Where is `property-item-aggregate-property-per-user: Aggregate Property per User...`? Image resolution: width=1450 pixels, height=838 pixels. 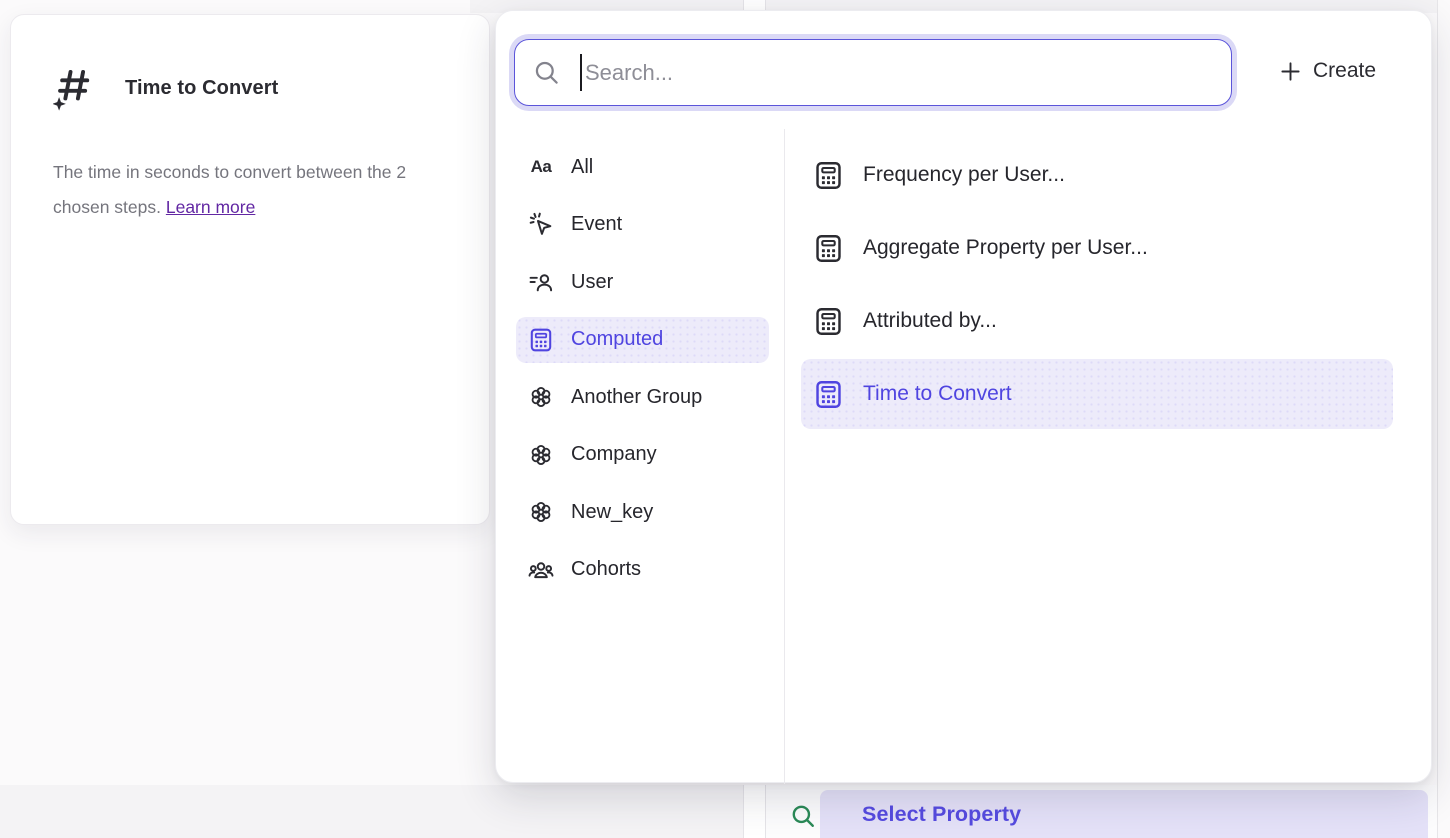
property-item-aggregate-property-per-user: Aggregate Property per User... is located at coordinates (1097, 248).